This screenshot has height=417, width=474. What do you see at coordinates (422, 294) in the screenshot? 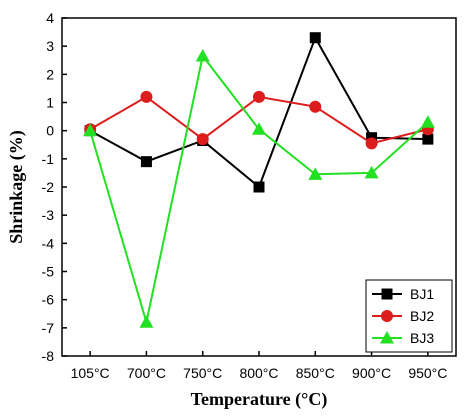
I see `legend-label: BJ1` at bounding box center [422, 294].